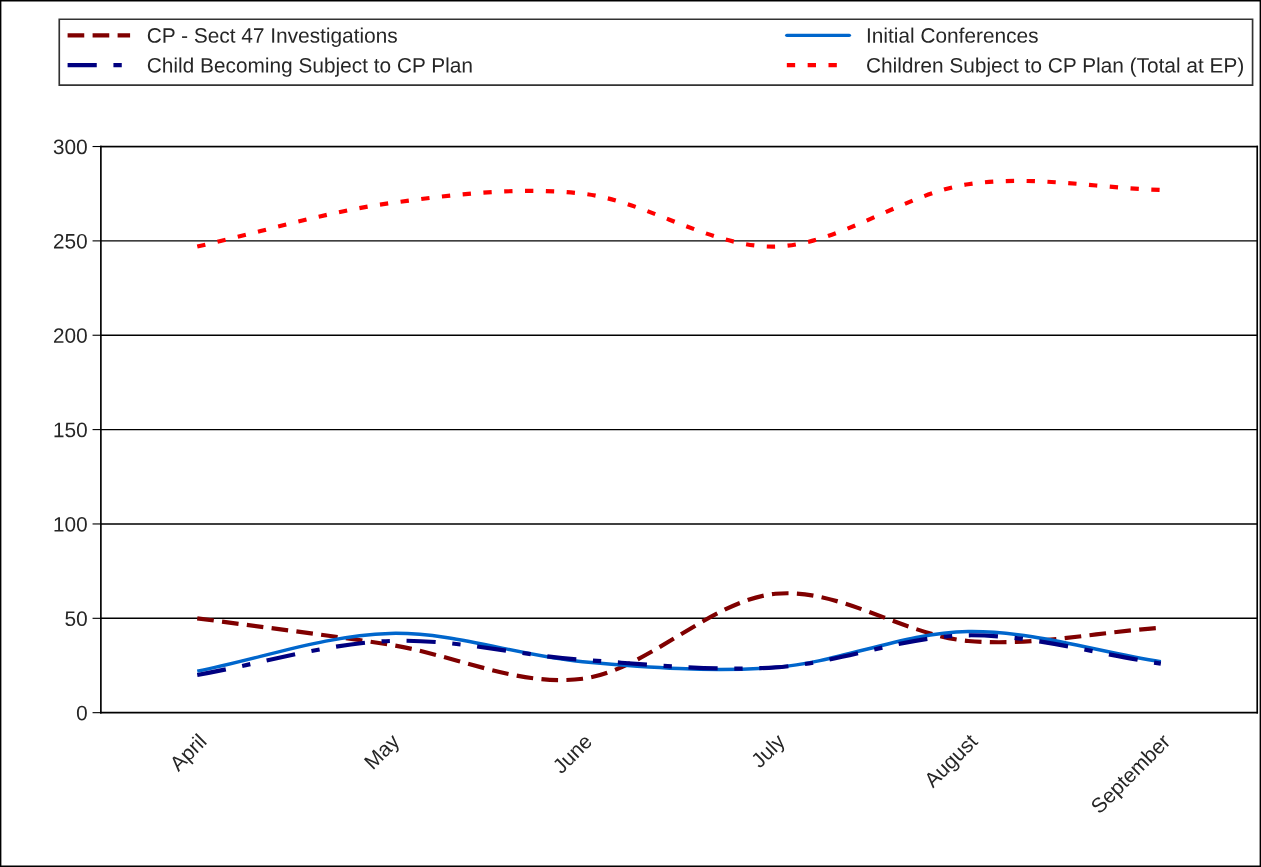 Image resolution: width=1261 pixels, height=867 pixels. I want to click on y-tick-label: 150, so click(70, 430).